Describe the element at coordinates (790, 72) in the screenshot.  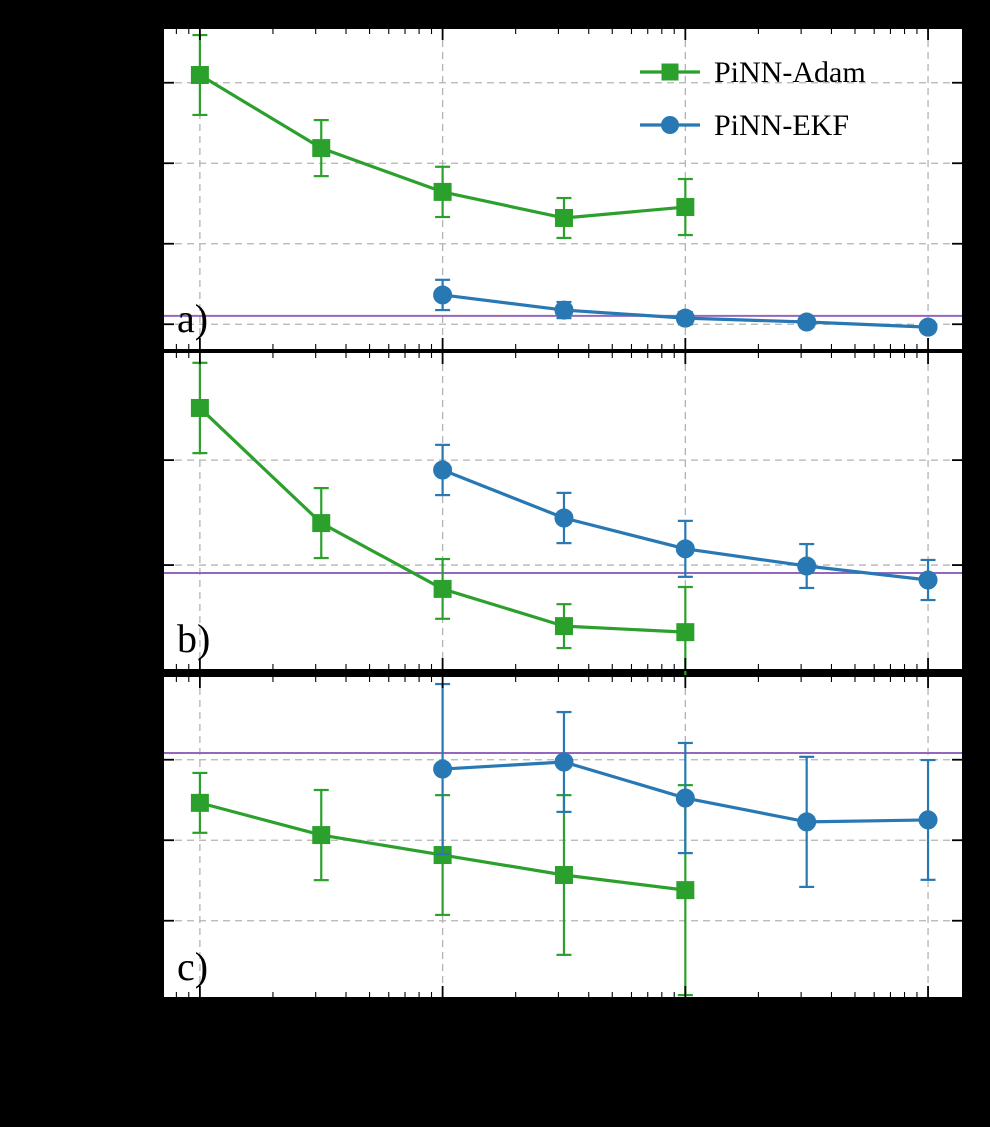
I see `legend-label: PiNN-Adam` at that location.